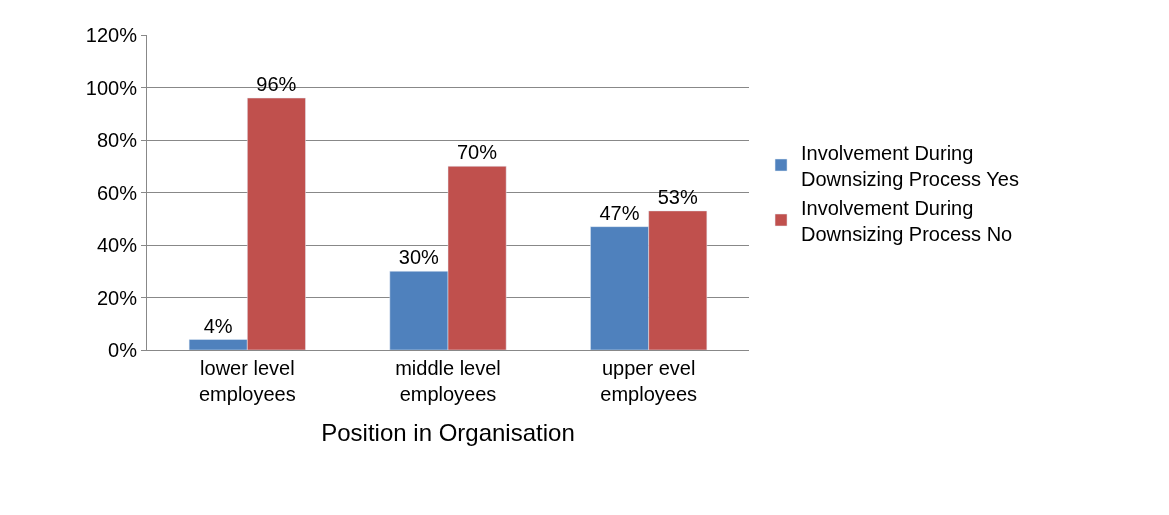  Describe the element at coordinates (910, 165) in the screenshot. I see `legend-label: Involvement During Downsizing Process Yes` at that location.